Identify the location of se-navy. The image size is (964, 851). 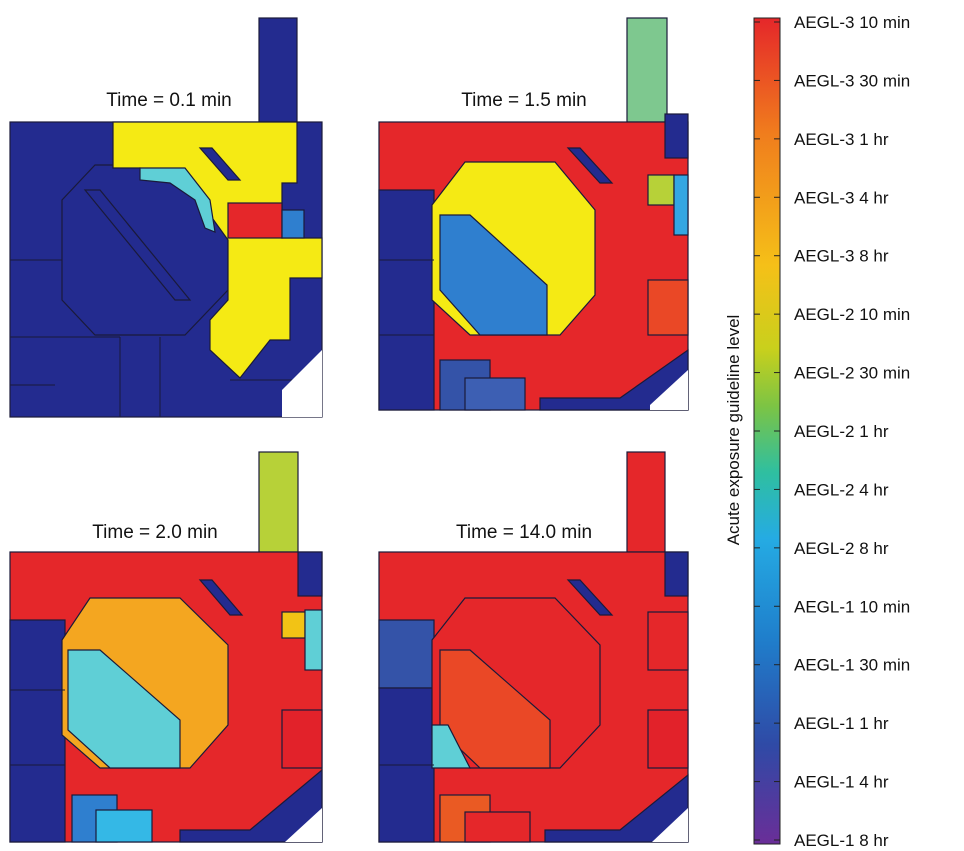
(251, 805).